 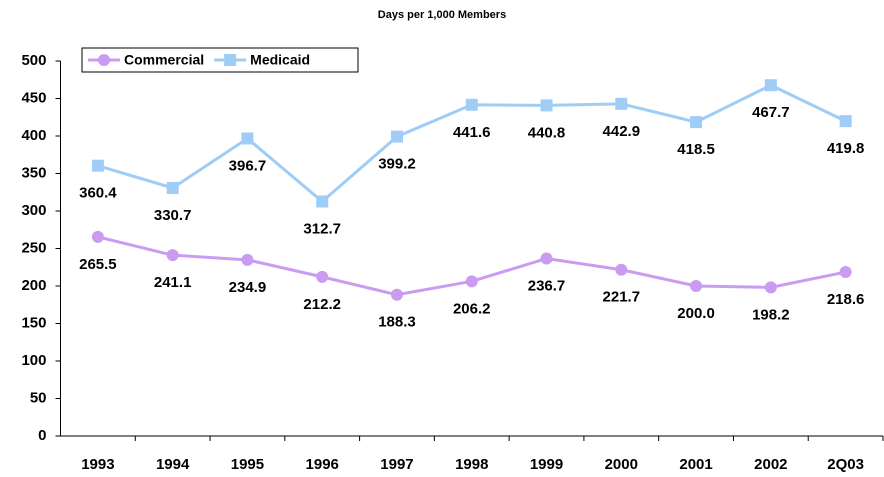 What do you see at coordinates (33, 247) in the screenshot?
I see `y-tick-label: 250` at bounding box center [33, 247].